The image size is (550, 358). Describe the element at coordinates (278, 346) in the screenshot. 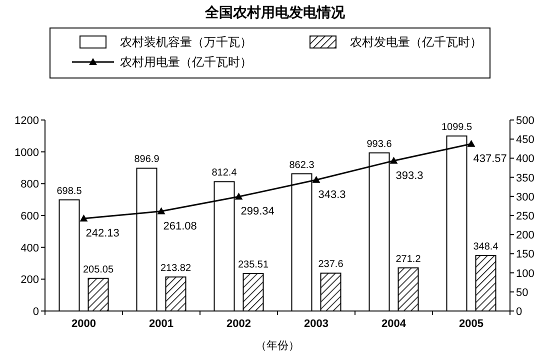

I see `x-axis-title: （年份）` at that location.